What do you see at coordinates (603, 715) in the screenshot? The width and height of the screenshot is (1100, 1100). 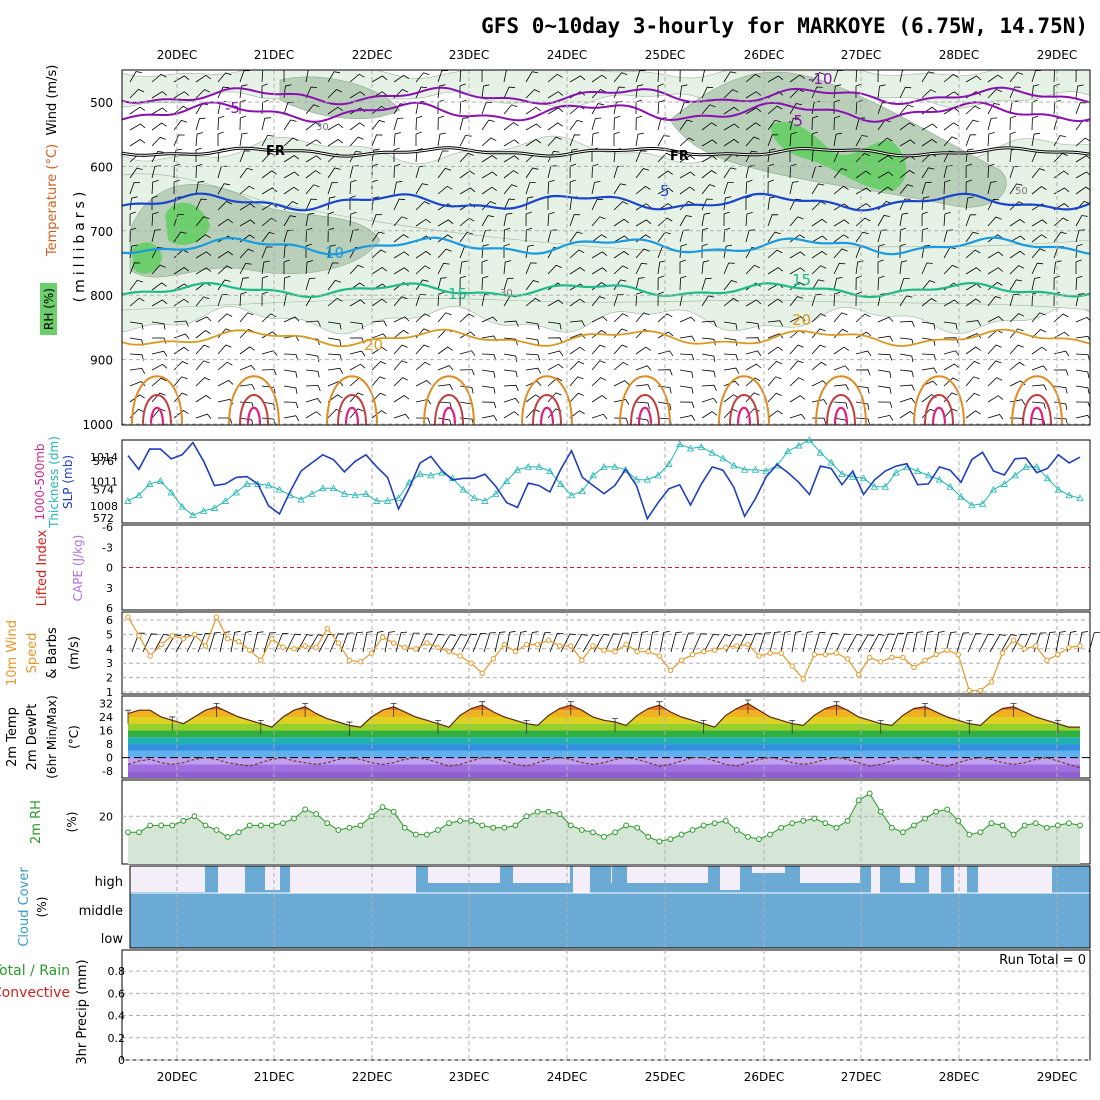 I see `temp2m-line` at bounding box center [603, 715].